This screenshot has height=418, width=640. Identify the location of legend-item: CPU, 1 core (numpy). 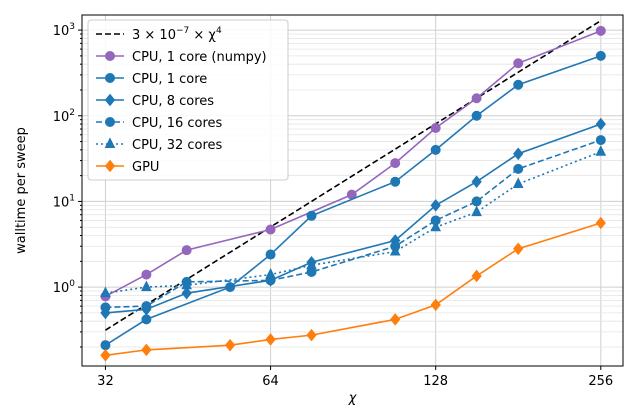
(181, 57).